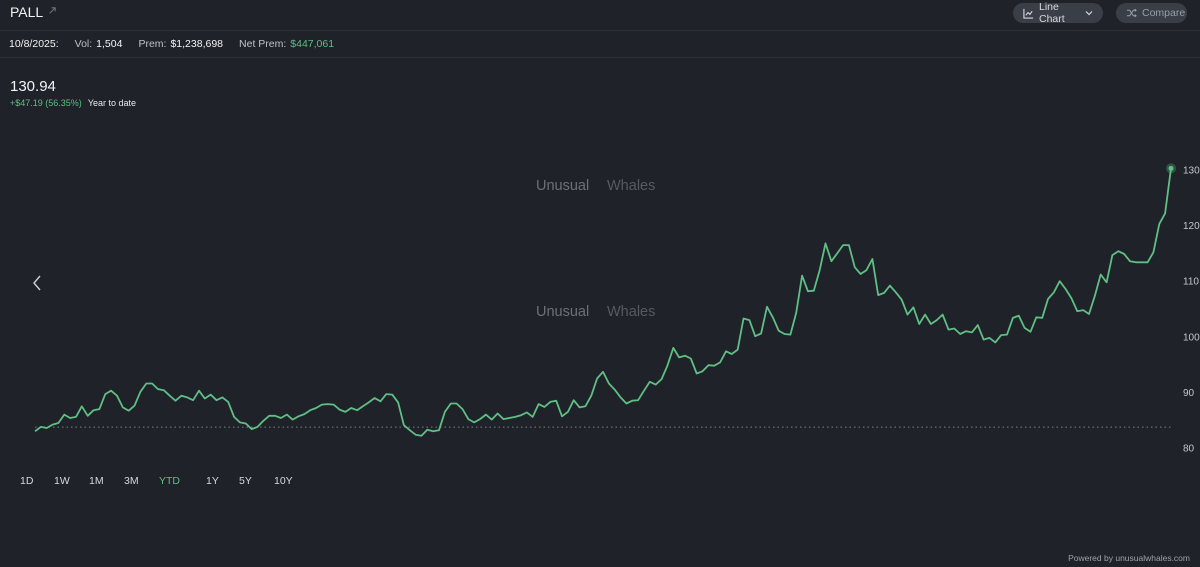  I want to click on y-tick-label: 110, so click(1191, 282).